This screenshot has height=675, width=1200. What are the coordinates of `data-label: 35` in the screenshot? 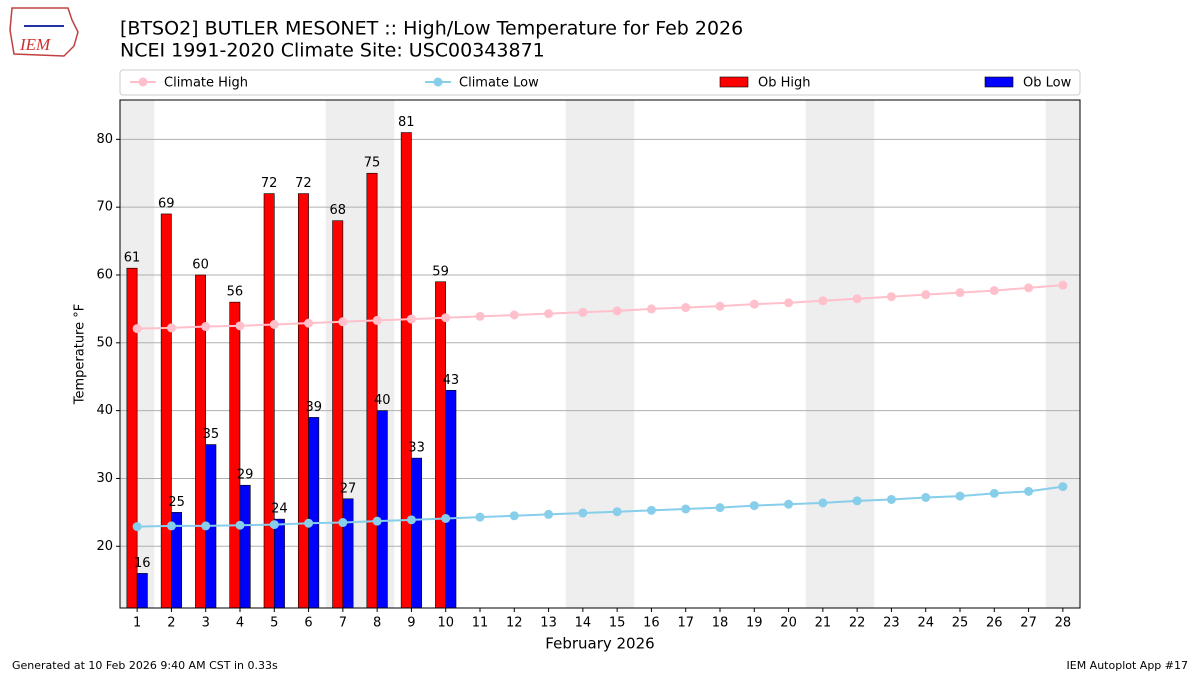 It's located at (211, 434).